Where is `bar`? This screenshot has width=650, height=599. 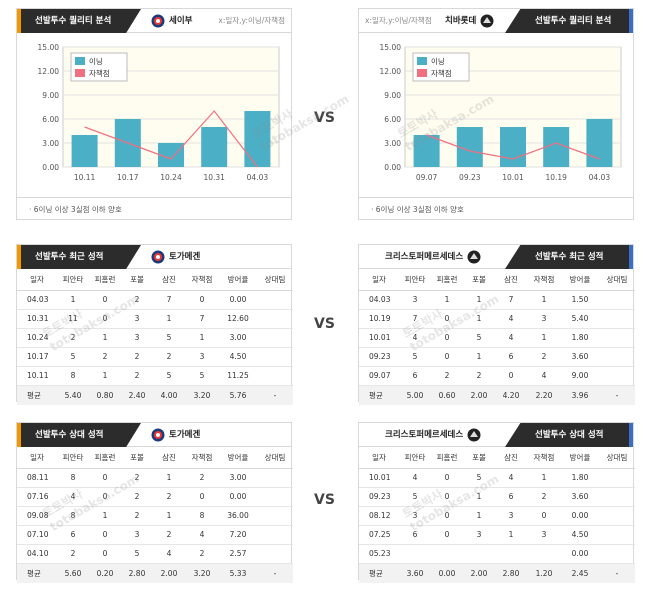
bar is located at coordinates (513, 147).